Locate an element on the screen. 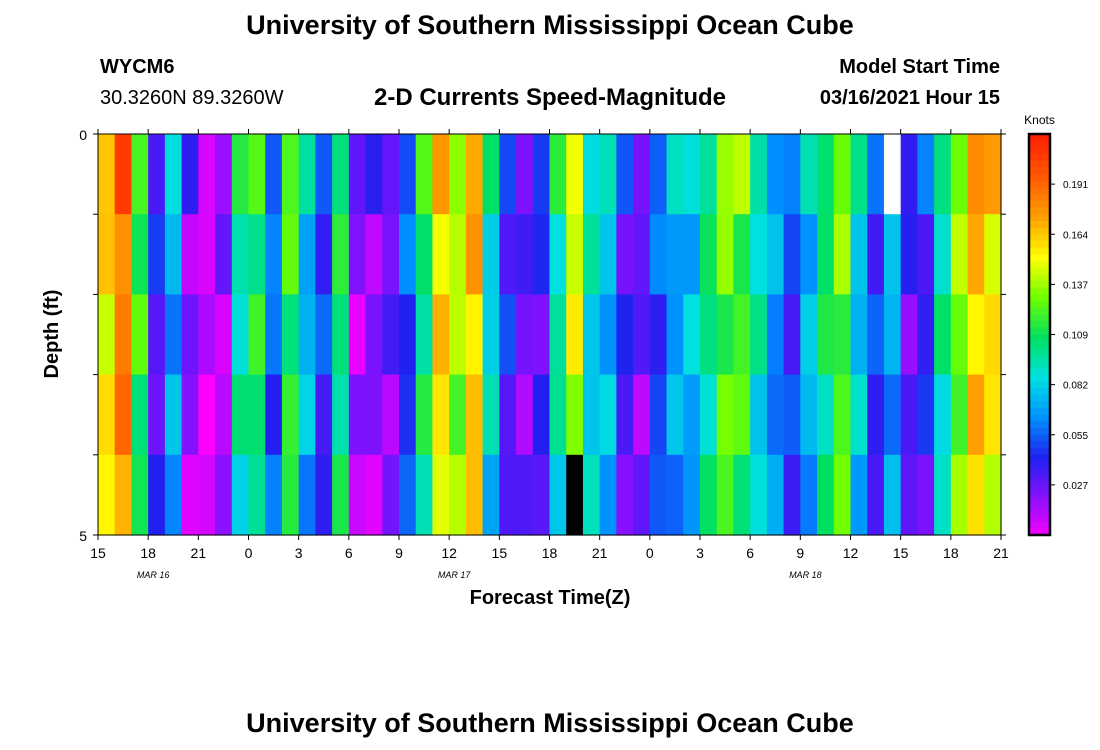 The width and height of the screenshot is (1100, 750). x-tick-label: 9 is located at coordinates (399, 553).